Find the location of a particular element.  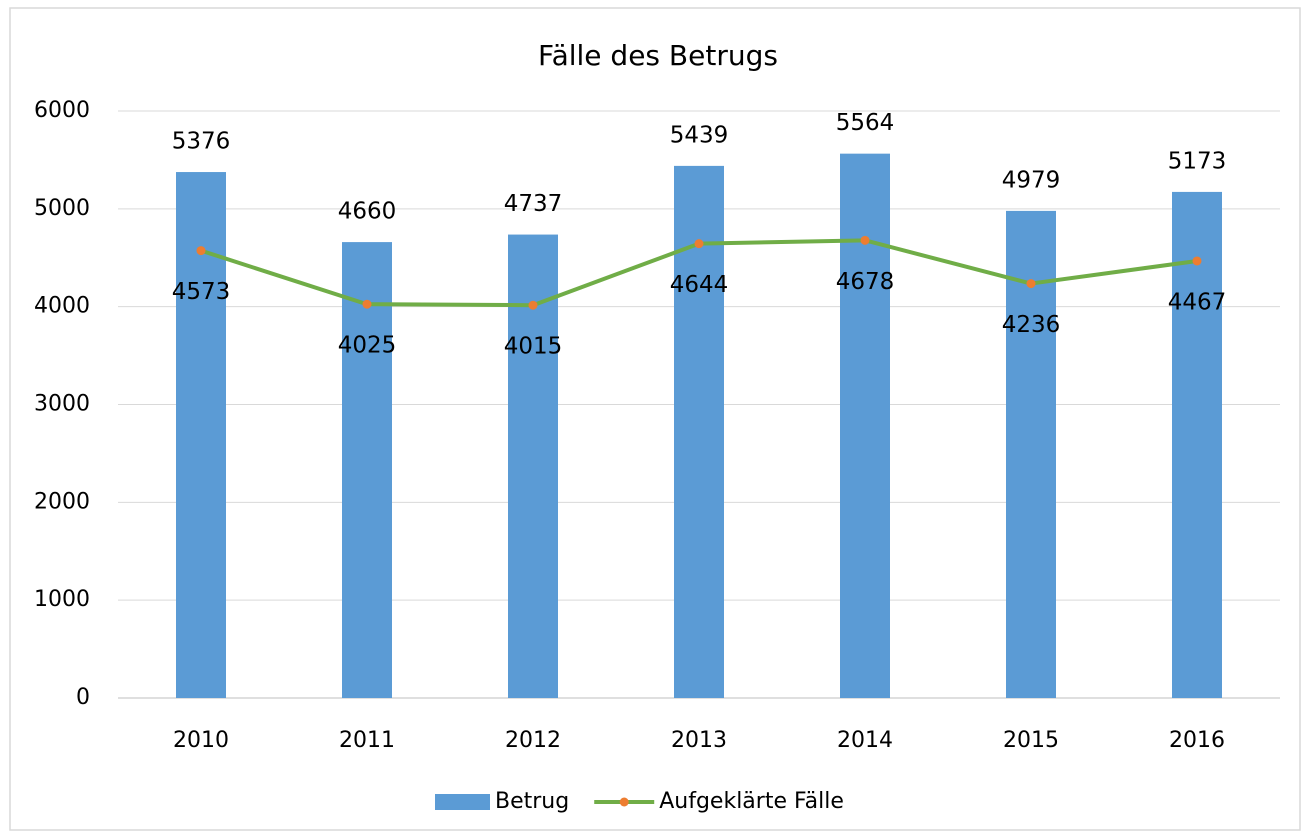

x-tick-label: 2015 is located at coordinates (1031, 740).